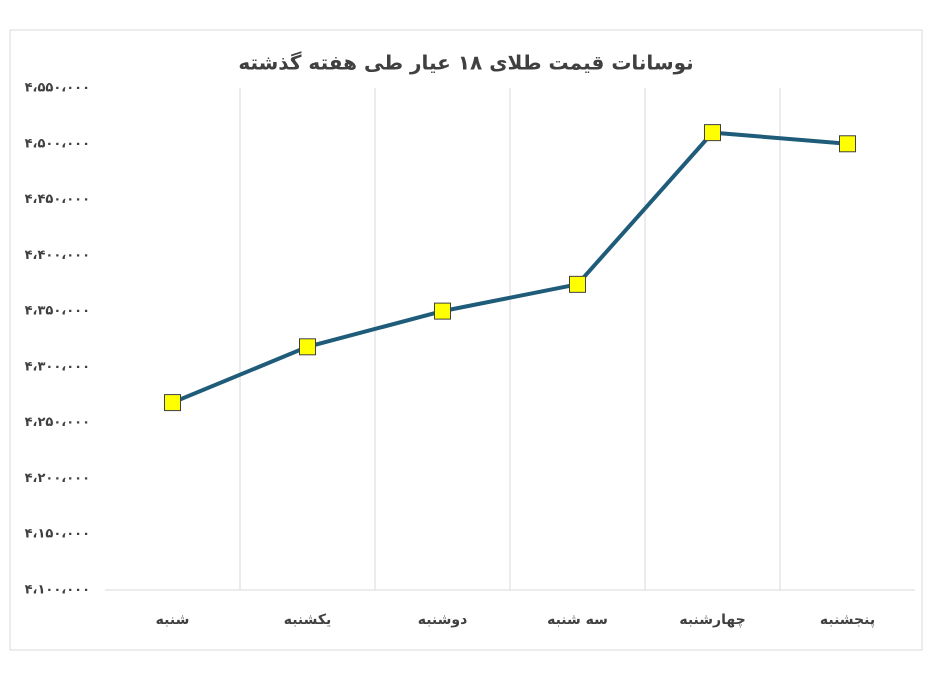 This screenshot has width=942, height=676. I want to click on y-tick-label: ۴،۲۵۰،۰۰۰, so click(57, 422).